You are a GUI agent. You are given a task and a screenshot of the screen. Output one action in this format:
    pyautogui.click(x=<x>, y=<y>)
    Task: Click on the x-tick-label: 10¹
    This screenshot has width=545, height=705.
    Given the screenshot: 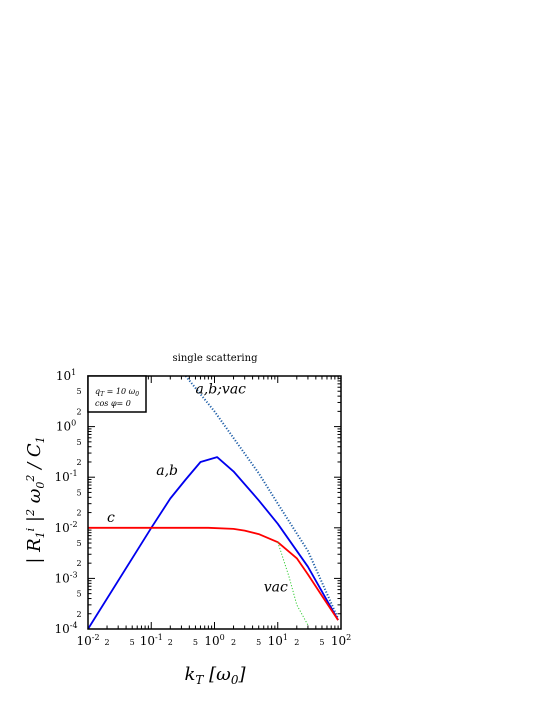 What is the action you would take?
    pyautogui.click(x=278, y=640)
    